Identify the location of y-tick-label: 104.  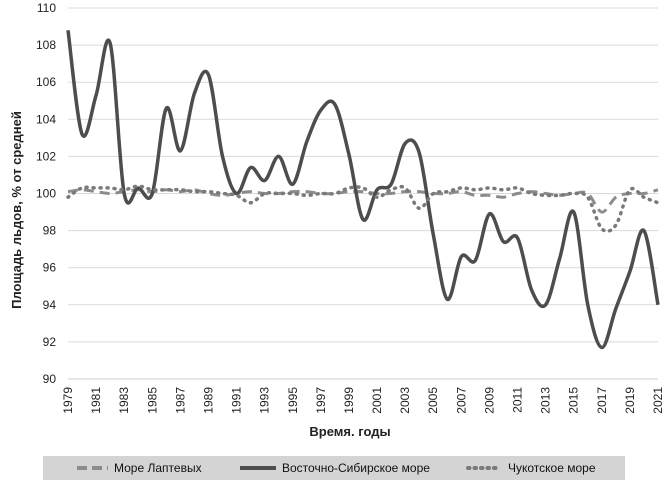
(46, 119).